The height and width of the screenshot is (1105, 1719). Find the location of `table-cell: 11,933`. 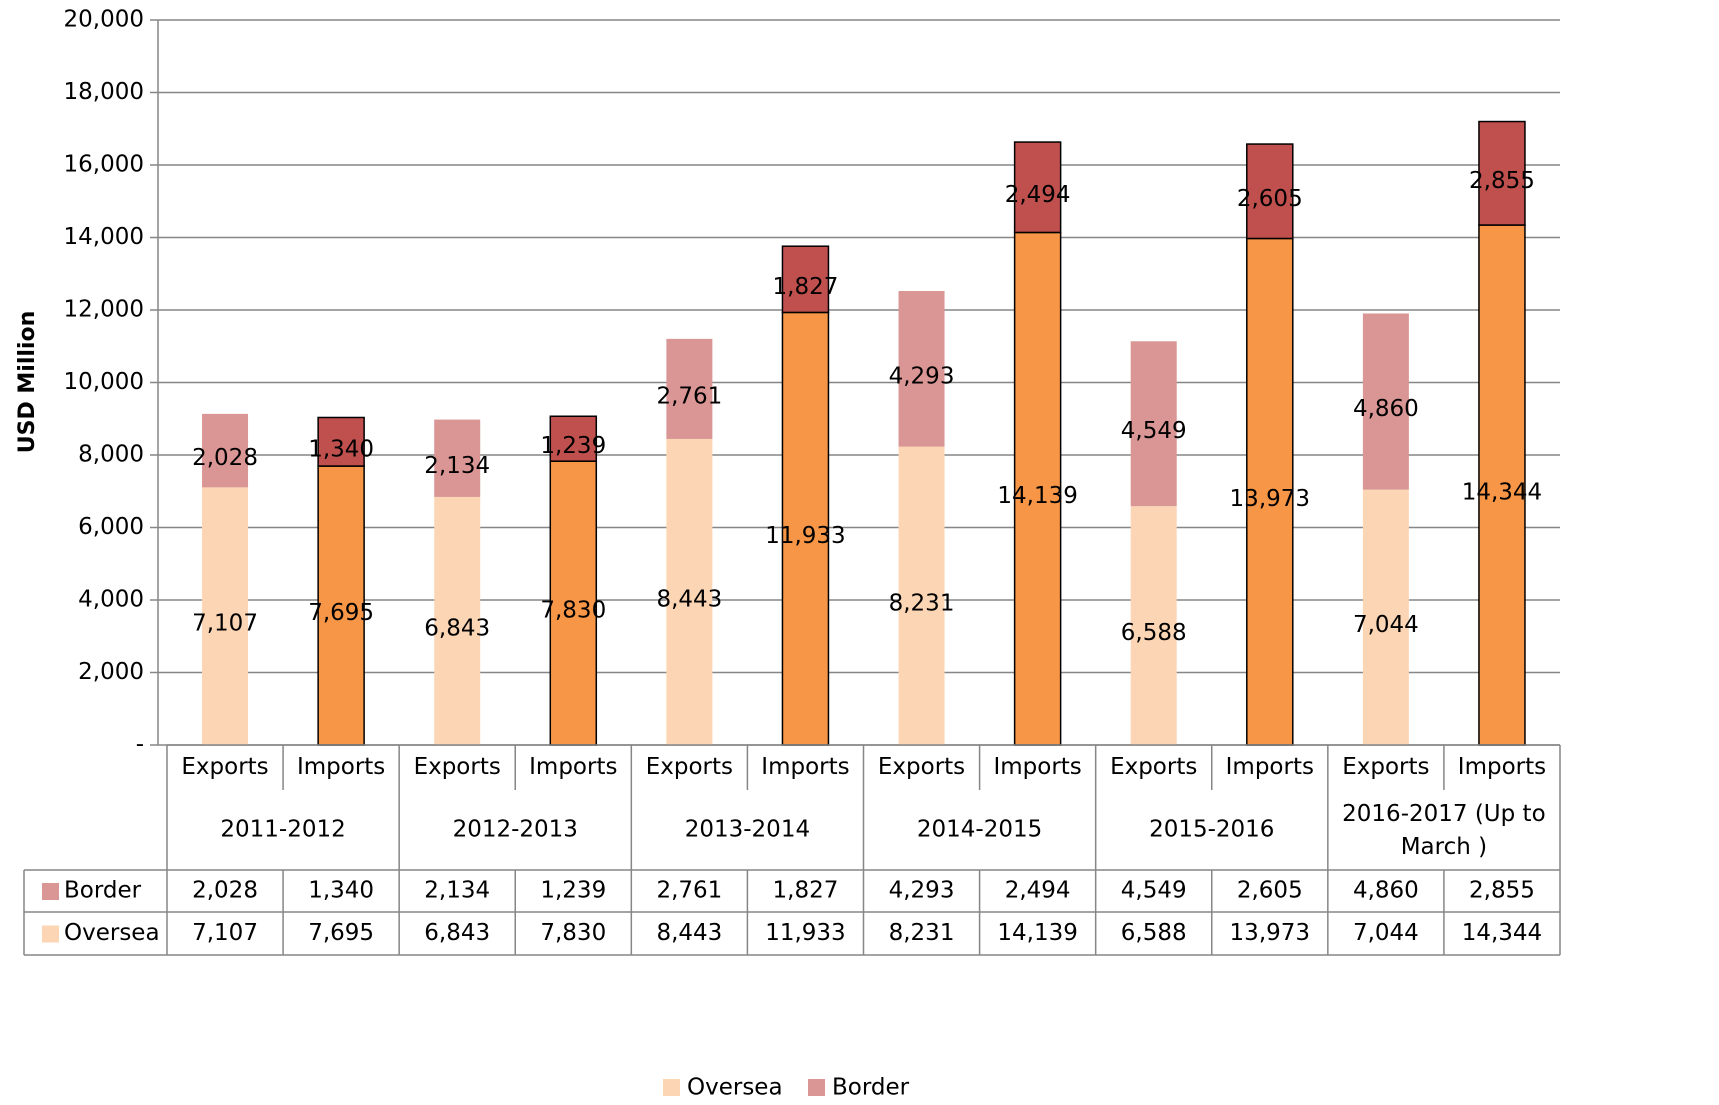

table-cell: 11,933 is located at coordinates (805, 933).